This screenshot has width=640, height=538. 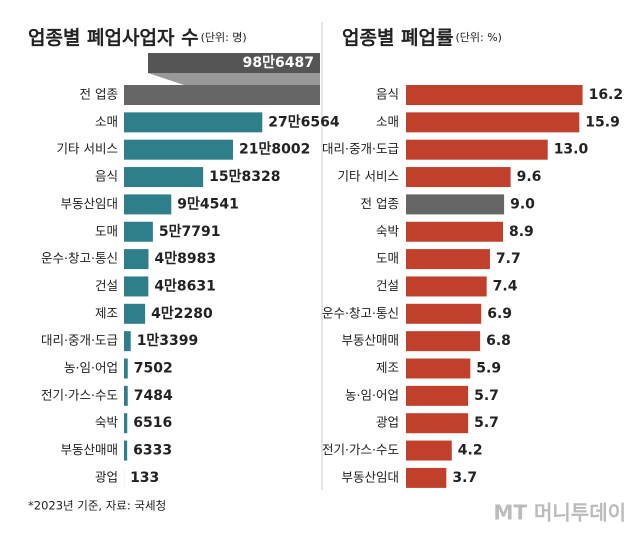 I want to click on value-label: 15.9, so click(x=602, y=122).